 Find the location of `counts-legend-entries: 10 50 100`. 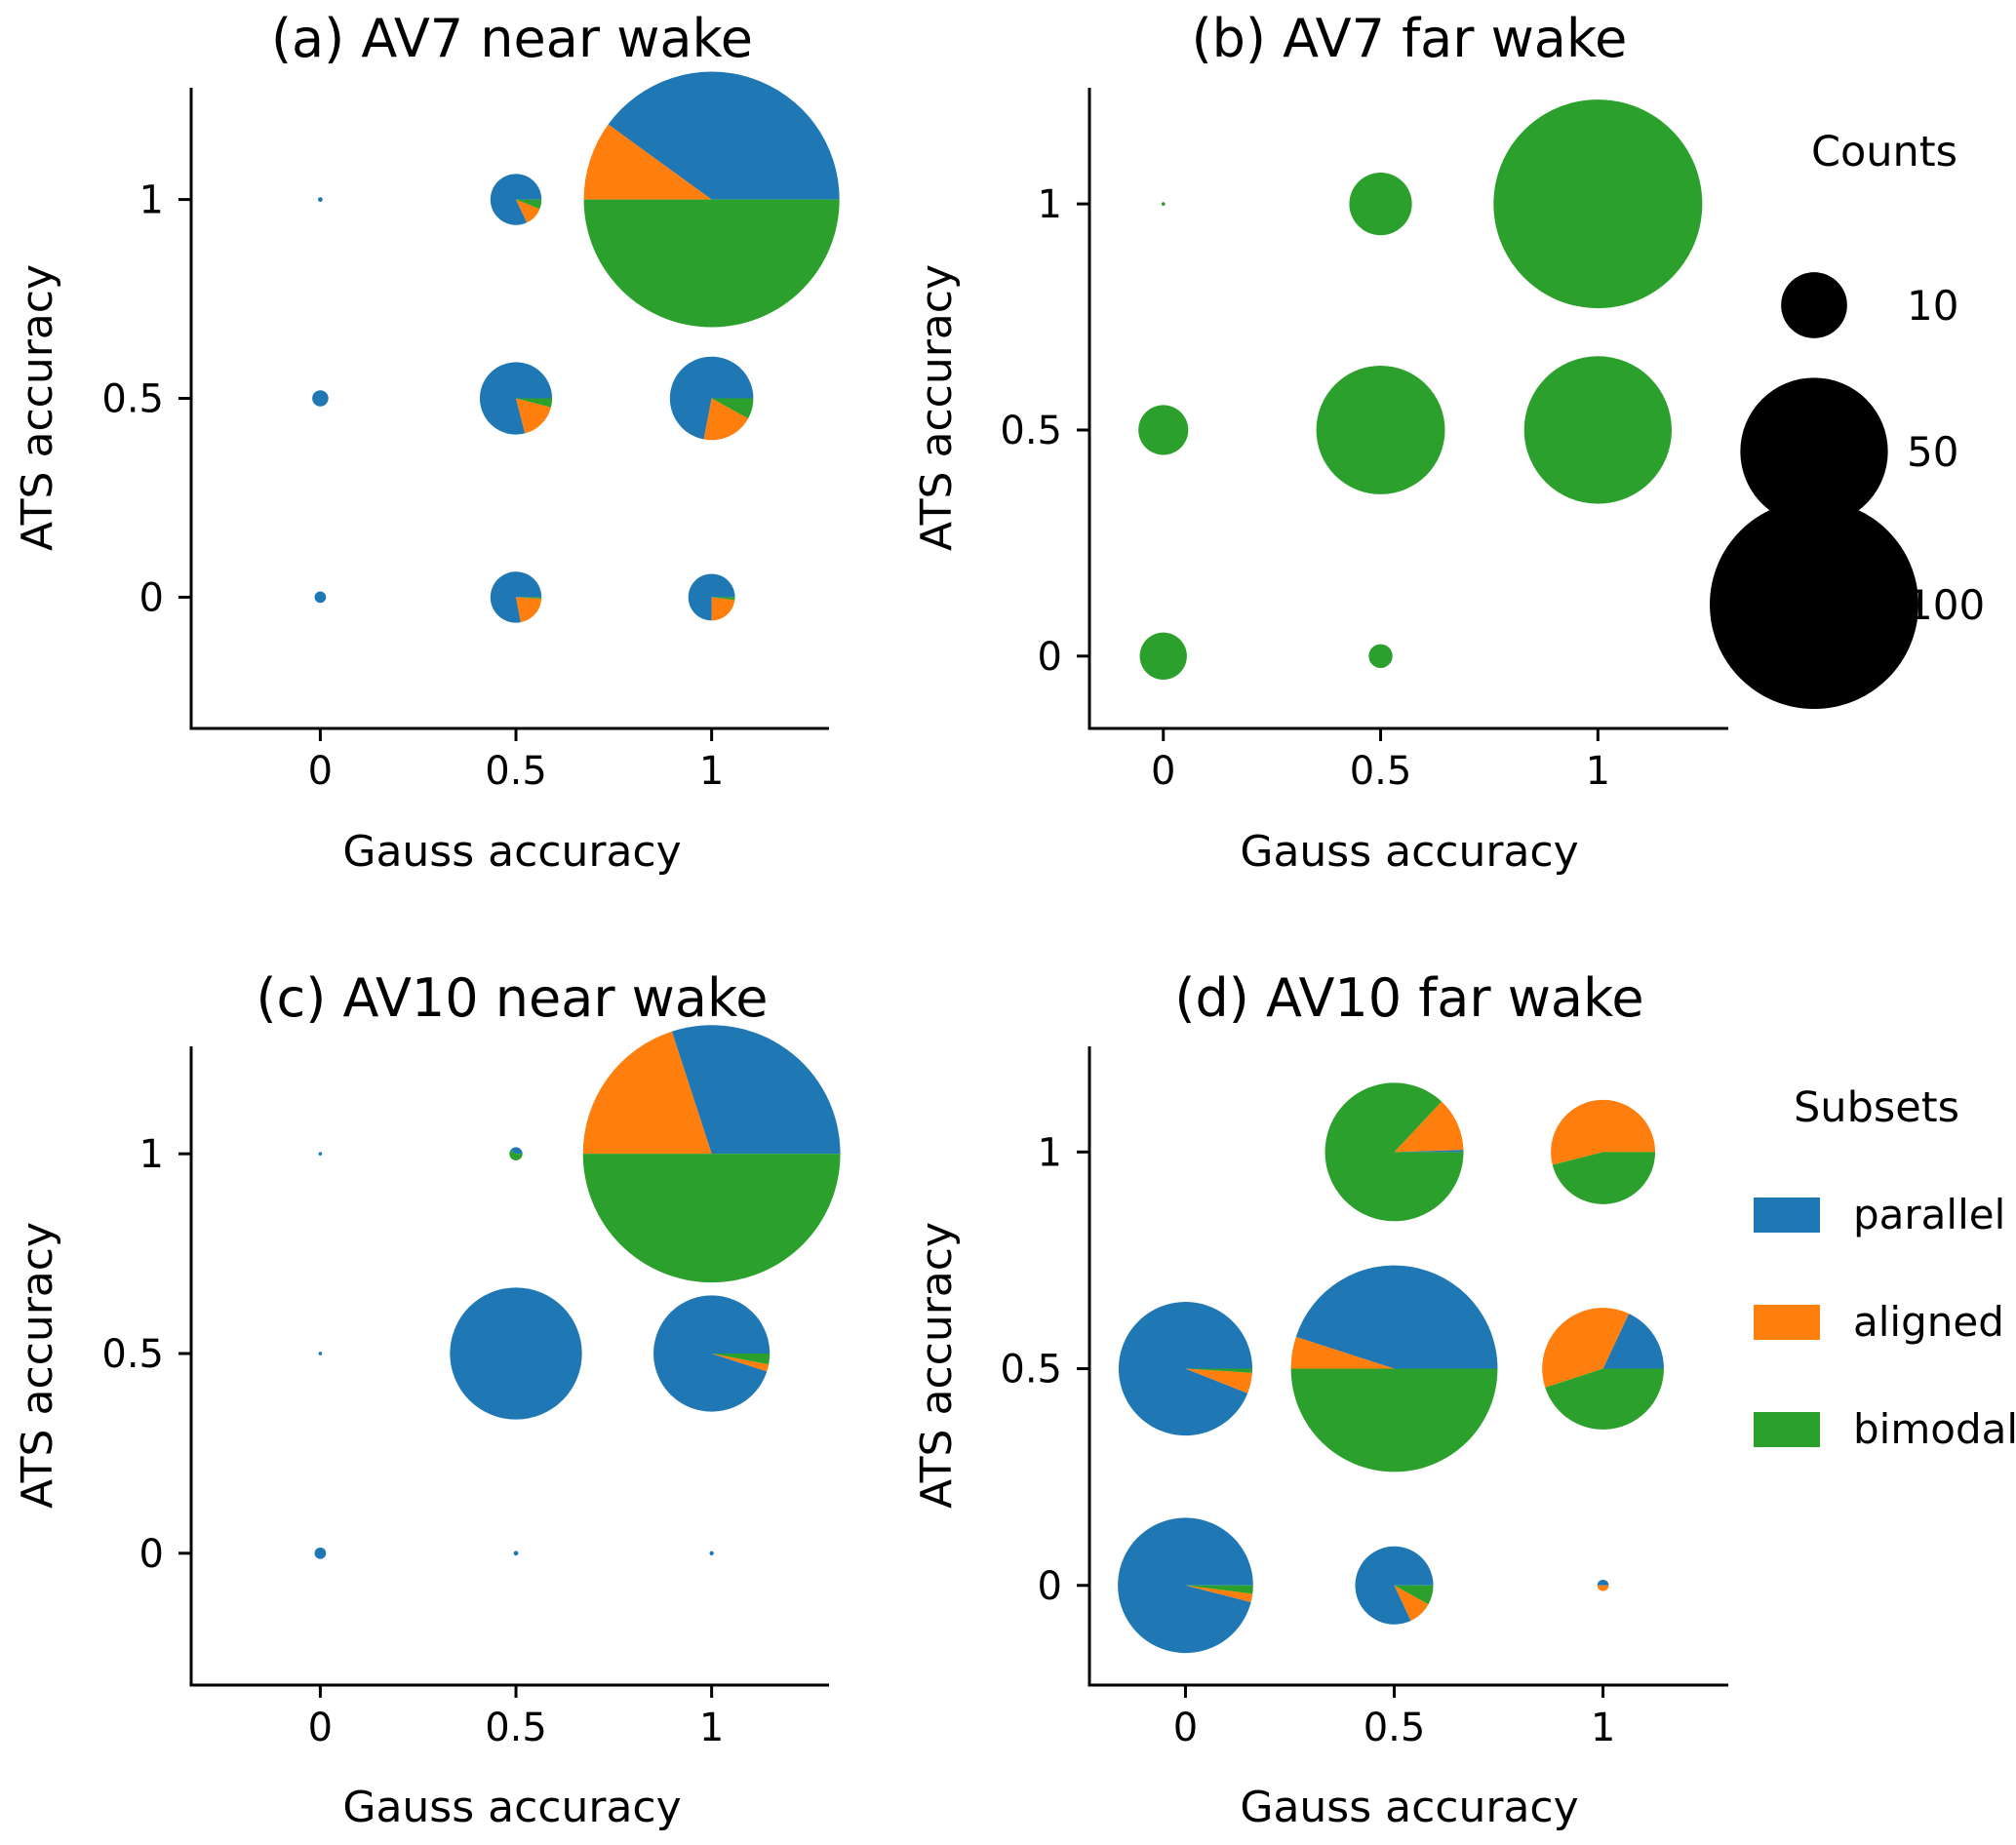

counts-legend-entries: 10 50 100 is located at coordinates (1847, 491).